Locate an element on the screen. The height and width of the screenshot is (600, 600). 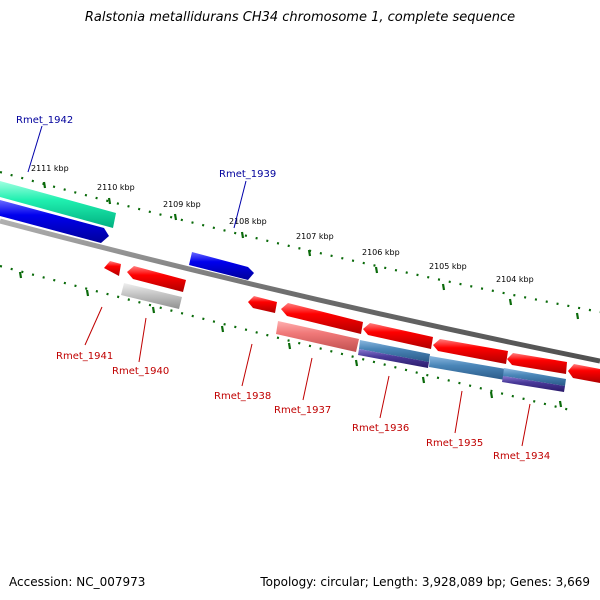
gene-label-rmet-1942: Rmet_1942 is located at coordinates (44, 120).